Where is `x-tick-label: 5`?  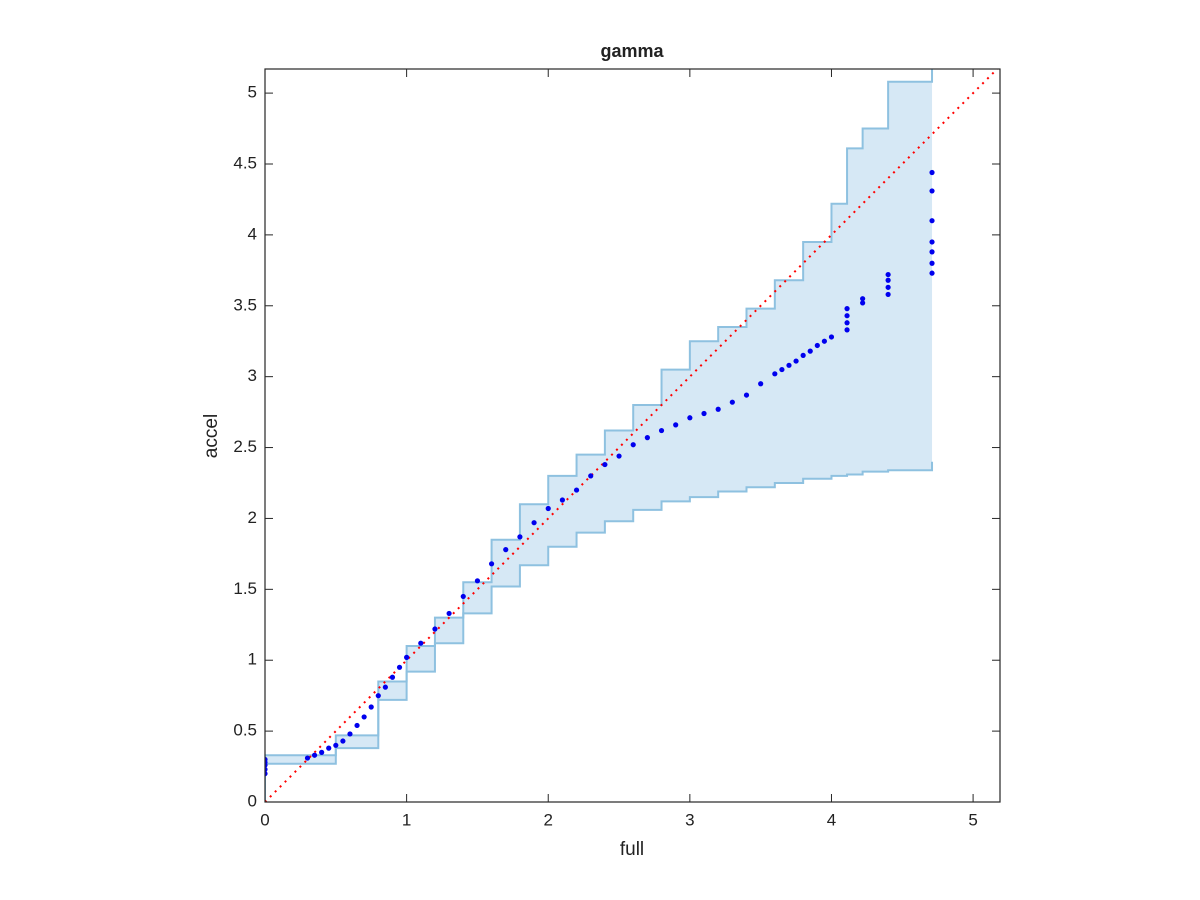
x-tick-label: 5 is located at coordinates (972, 819).